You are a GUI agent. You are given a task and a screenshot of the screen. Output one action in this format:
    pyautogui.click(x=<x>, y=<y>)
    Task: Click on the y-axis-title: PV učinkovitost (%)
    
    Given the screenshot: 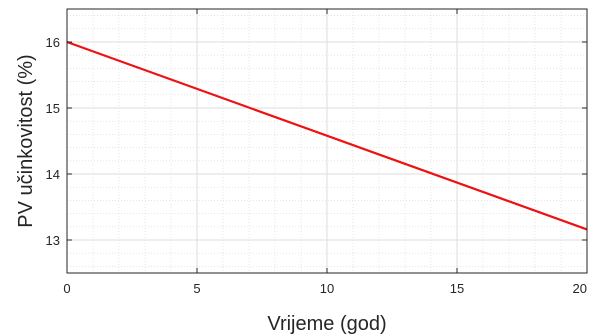 What is the action you would take?
    pyautogui.click(x=26, y=140)
    